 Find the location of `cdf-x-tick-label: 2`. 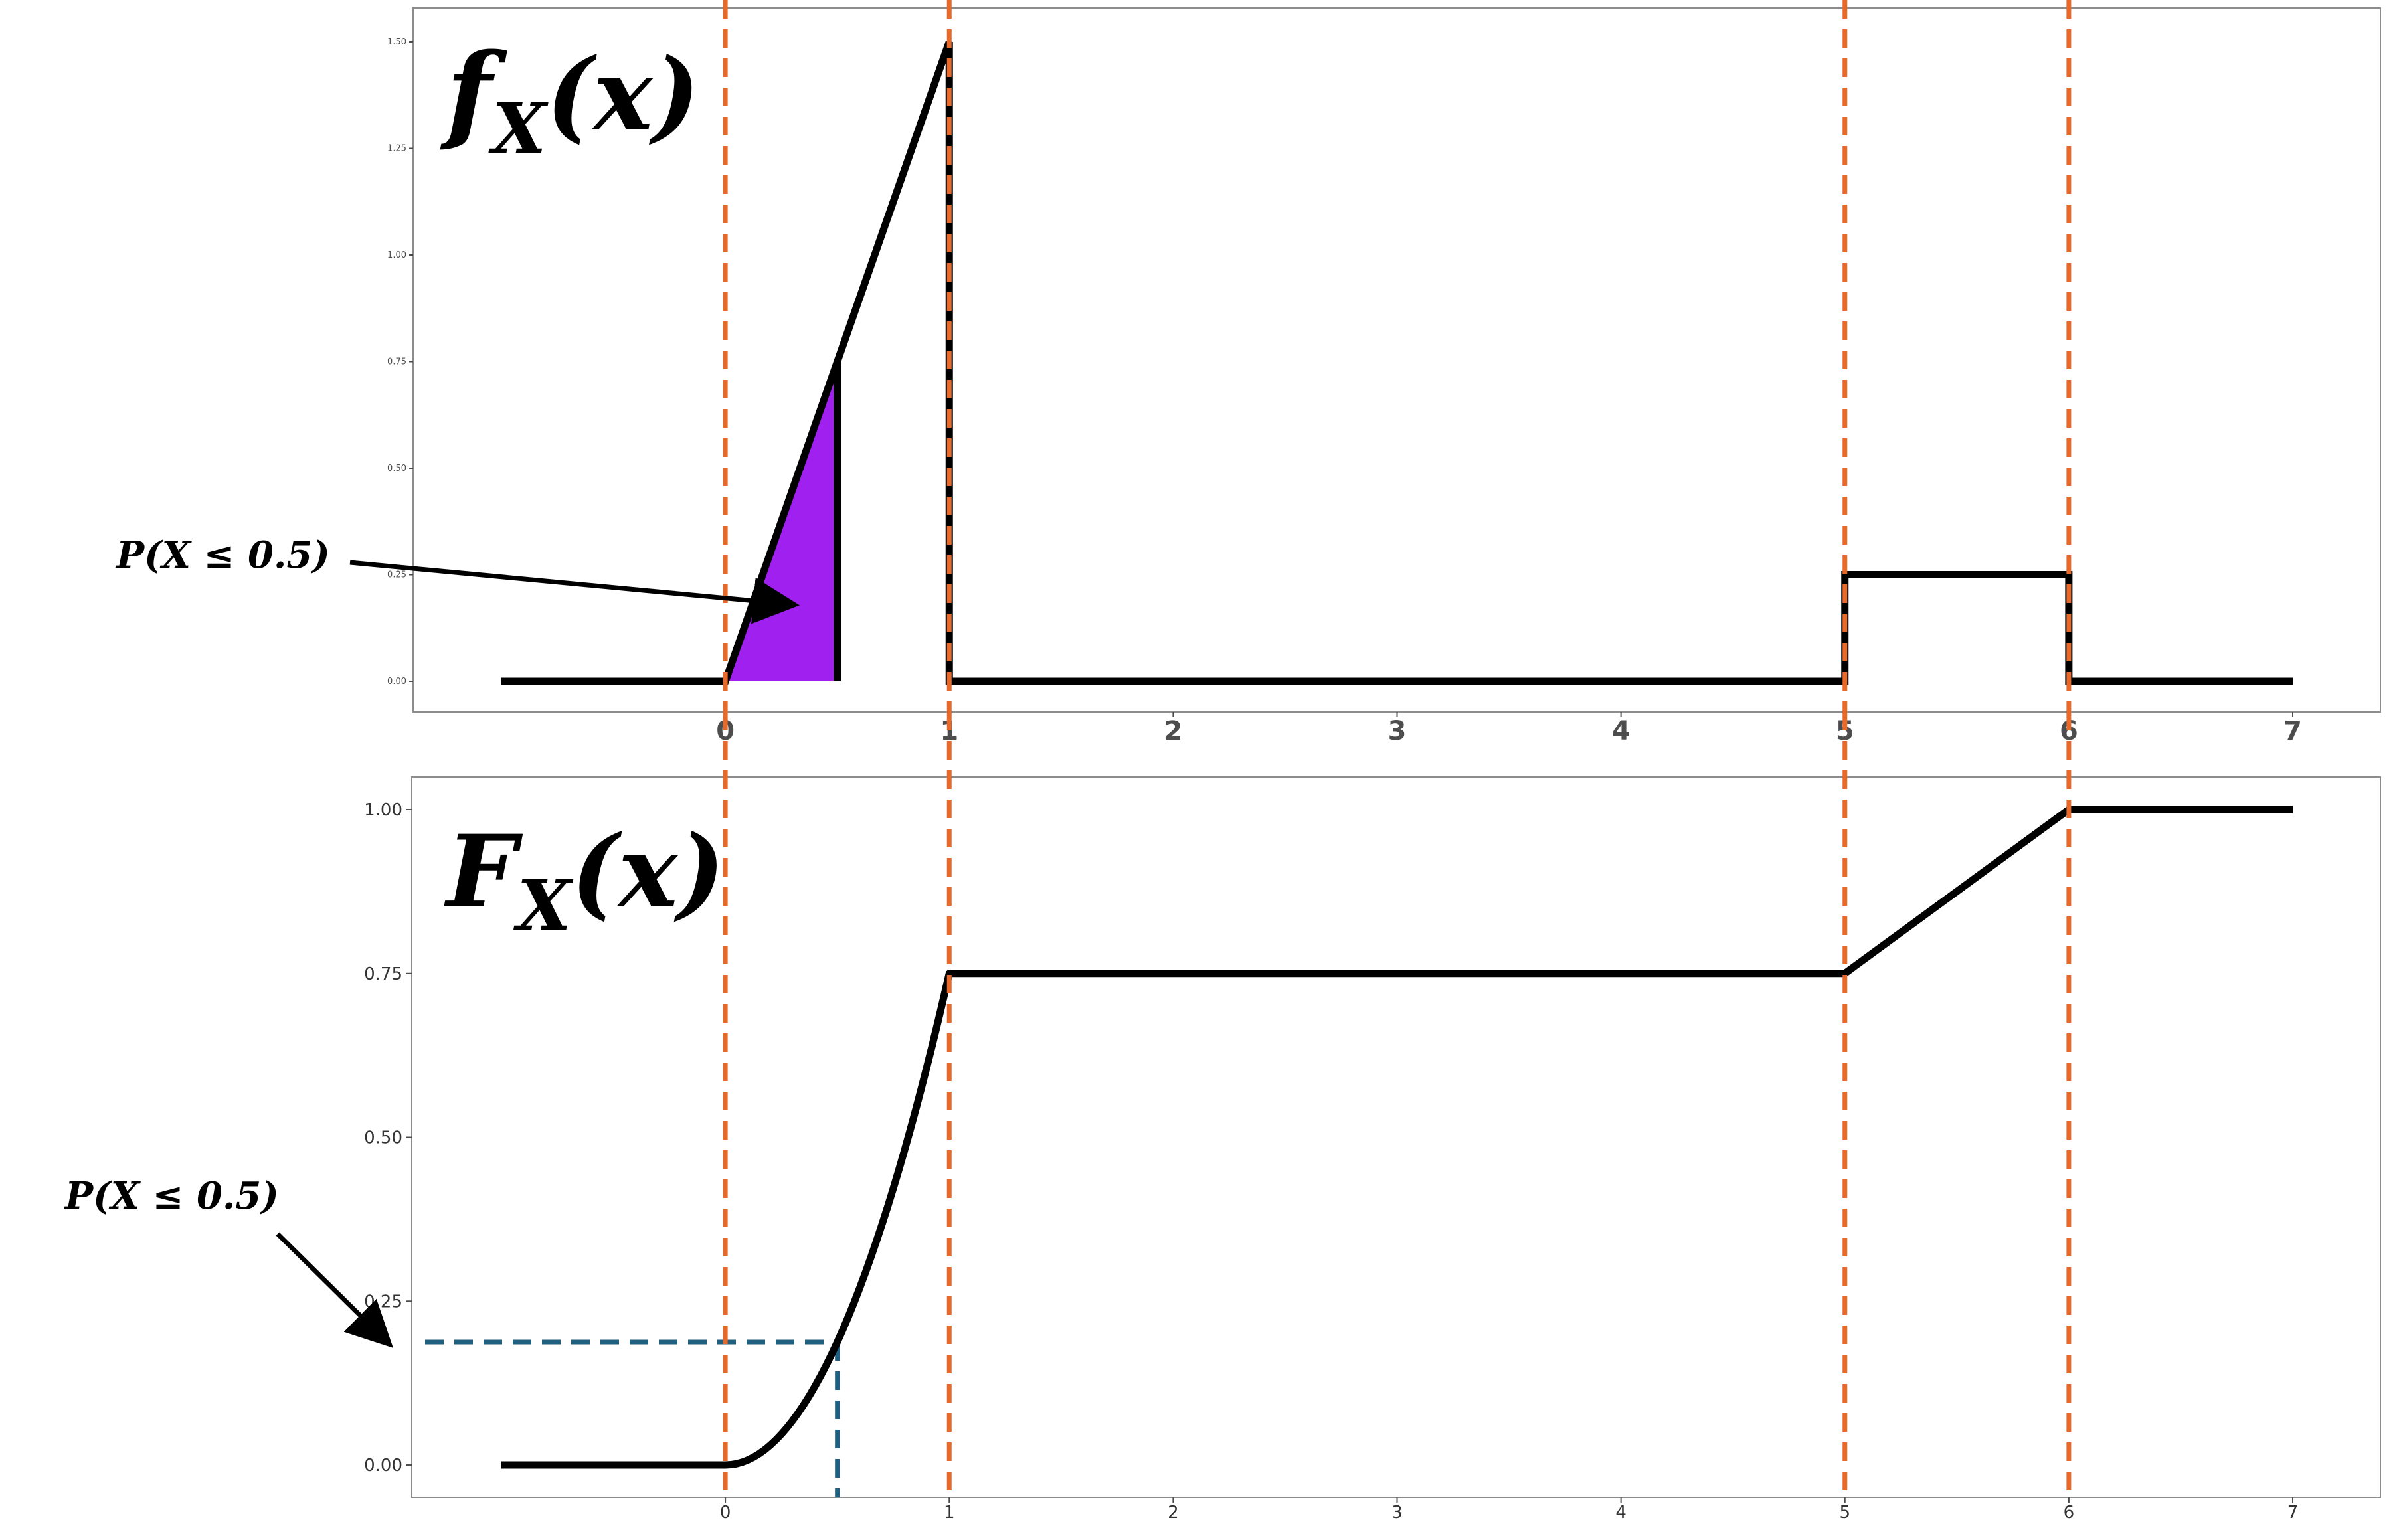

cdf-x-tick-label: 2 is located at coordinates (1174, 1513).